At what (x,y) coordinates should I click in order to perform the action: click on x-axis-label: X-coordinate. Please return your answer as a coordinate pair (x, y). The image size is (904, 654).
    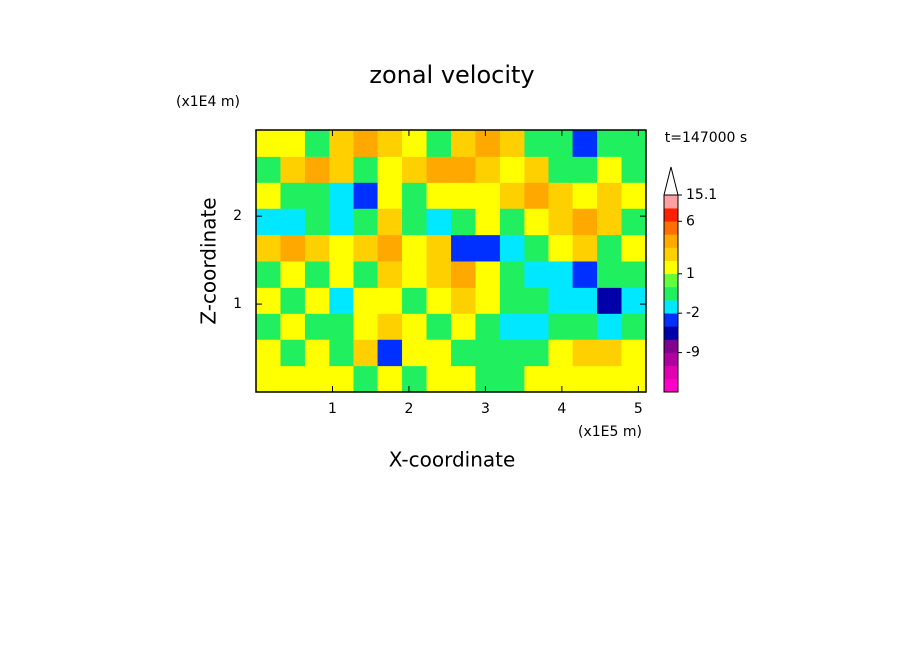
    Looking at the image, I should click on (452, 460).